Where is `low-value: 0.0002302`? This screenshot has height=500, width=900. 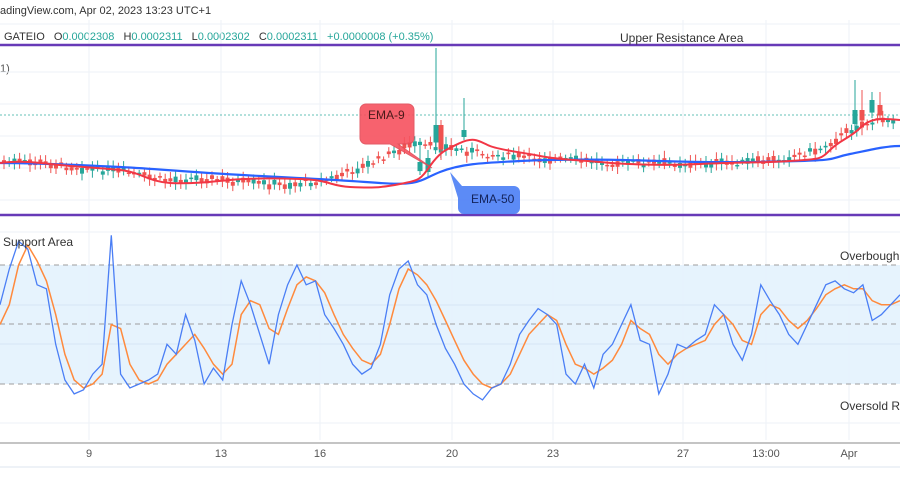 low-value: 0.0002302 is located at coordinates (223, 37).